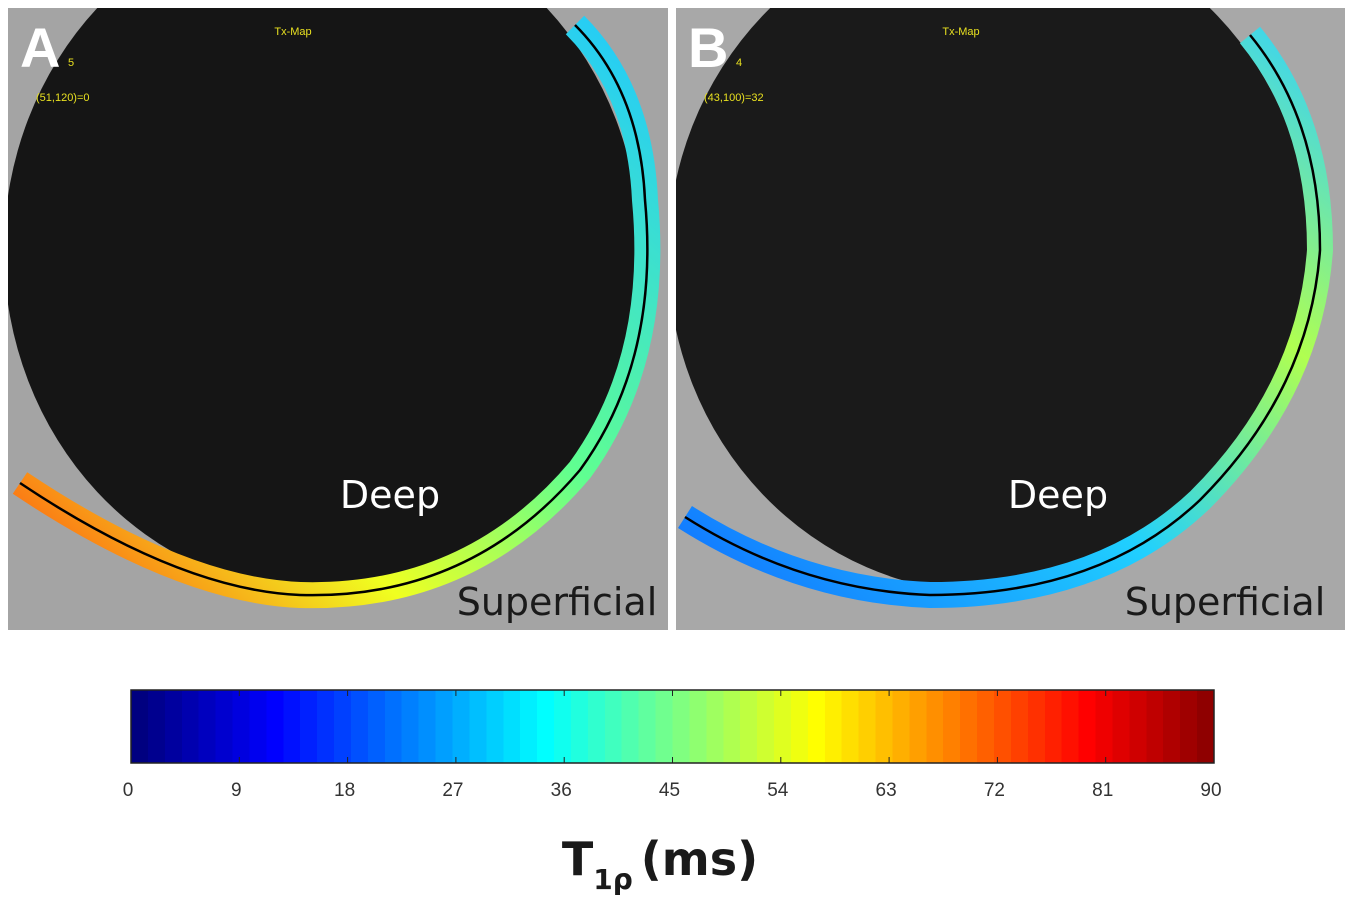 This screenshot has width=1349, height=900. I want to click on tick-label: 9, so click(236, 790).